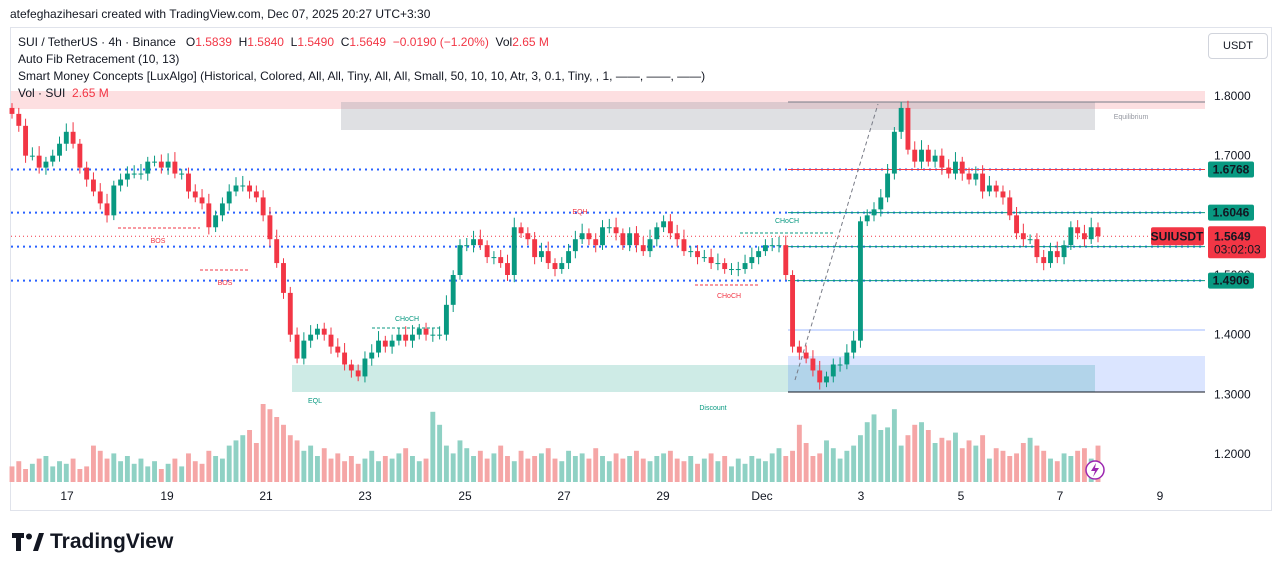 The image size is (1281, 571). Describe the element at coordinates (63, 93) in the screenshot. I see `indicator-volume: Vol · SUI 2.65 M` at that location.